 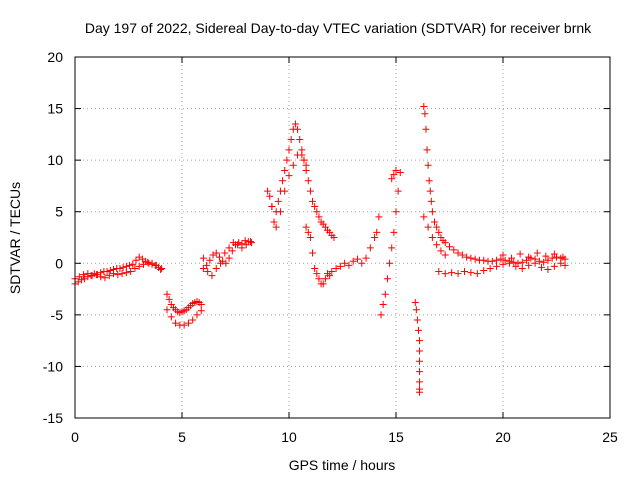 What do you see at coordinates (55, 57) in the screenshot?
I see `y-tick-label: 20` at bounding box center [55, 57].